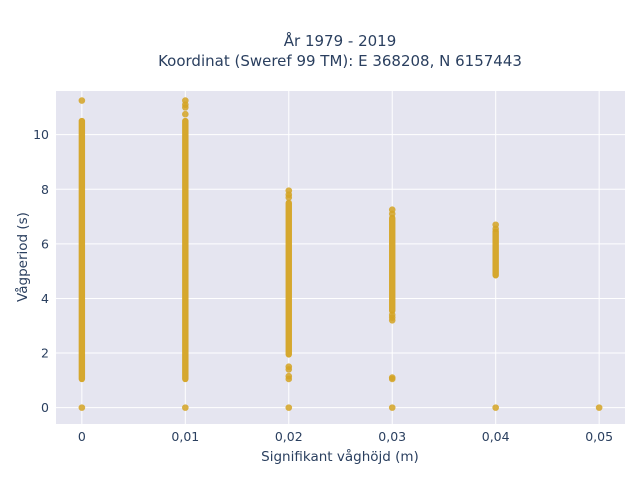 Image resolution: width=640 pixels, height=480 pixels. Describe the element at coordinates (185, 436) in the screenshot. I see `x-tick-label-1: 0,01` at that location.